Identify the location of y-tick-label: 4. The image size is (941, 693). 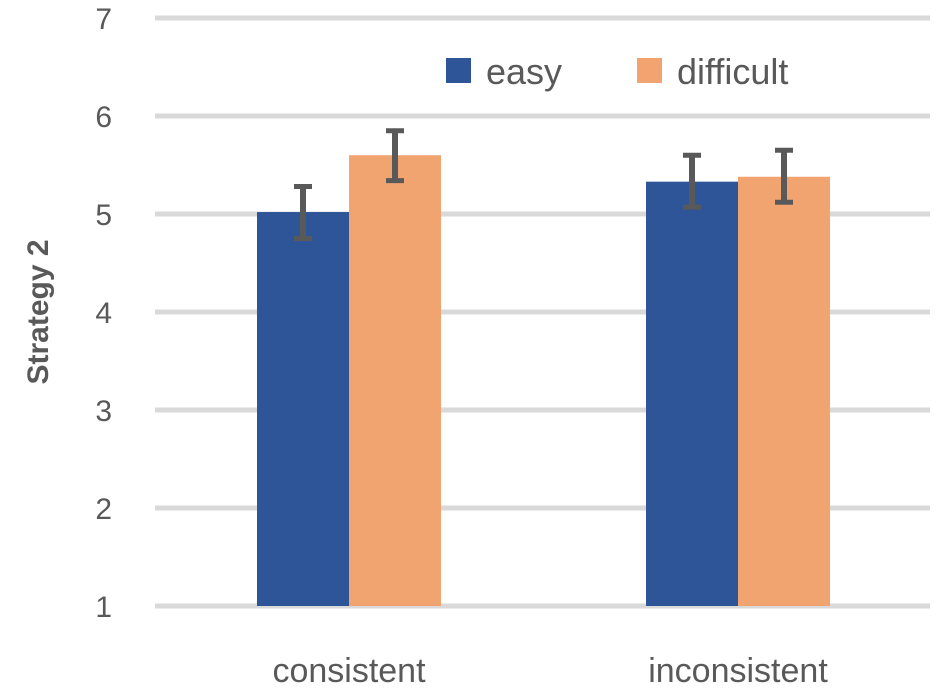
(103, 313).